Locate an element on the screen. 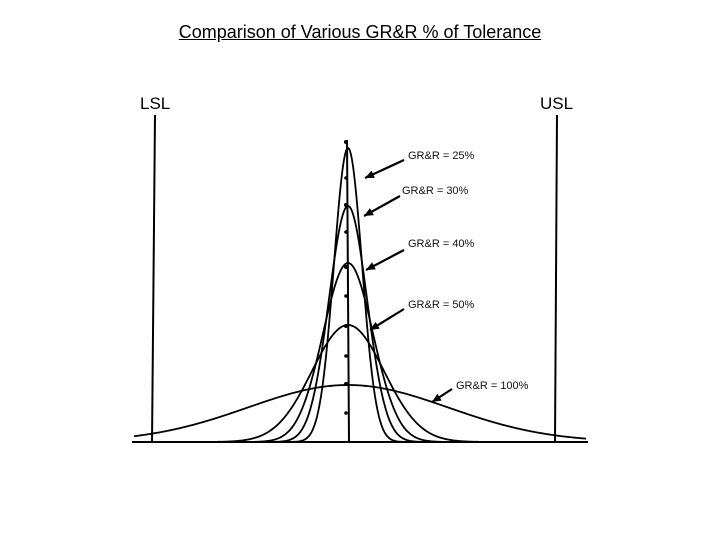 Image resolution: width=720 pixels, height=540 pixels. usl-line is located at coordinates (556, 279).